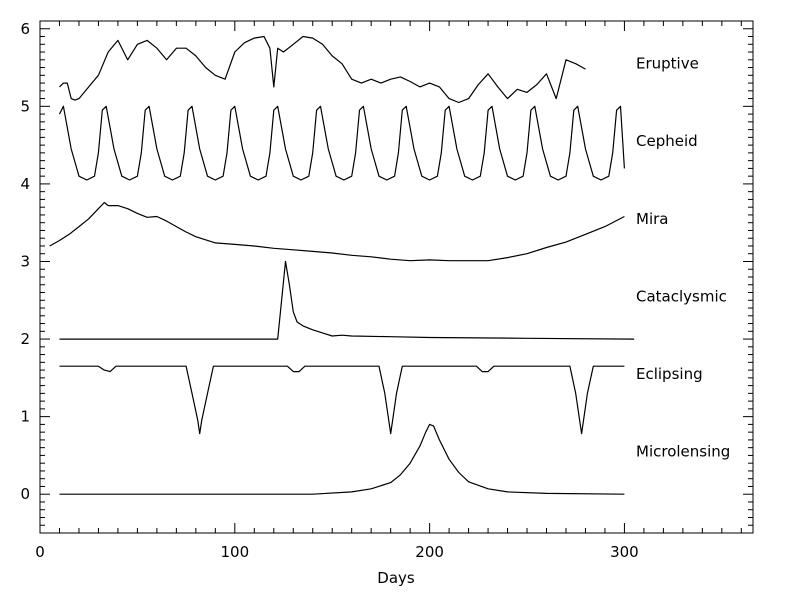 The height and width of the screenshot is (608, 789). Describe the element at coordinates (624, 552) in the screenshot. I see `x-tick-label: 300` at that location.